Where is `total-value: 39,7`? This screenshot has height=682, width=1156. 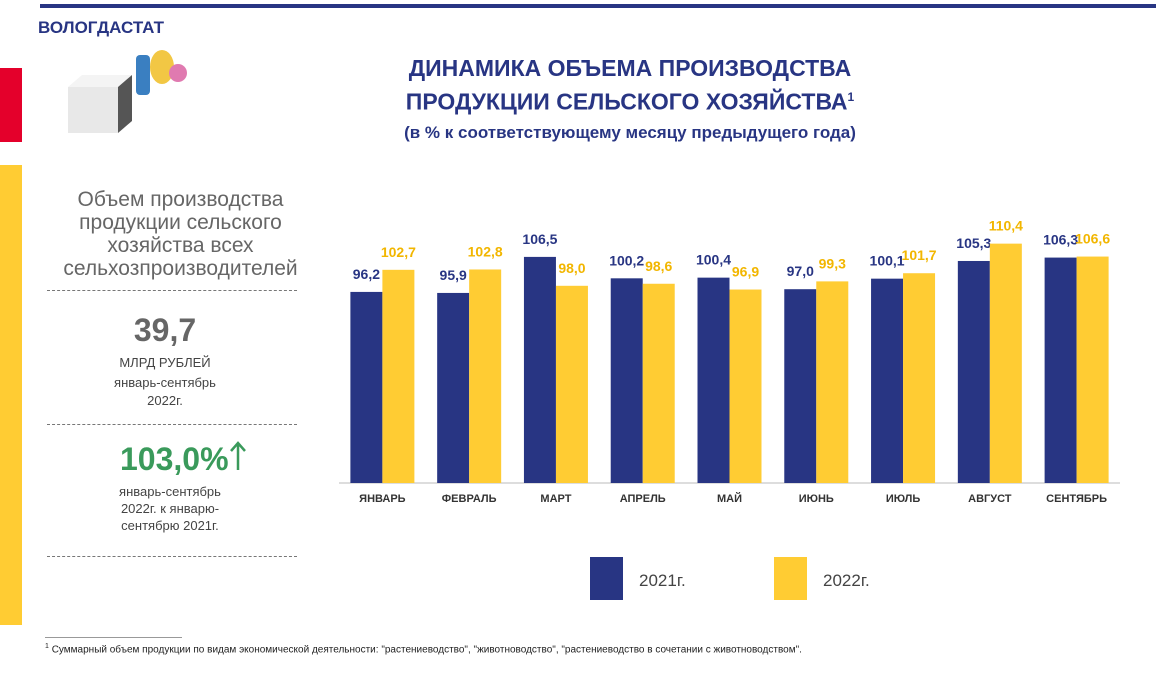
total-value: 39,7 is located at coordinates (165, 330).